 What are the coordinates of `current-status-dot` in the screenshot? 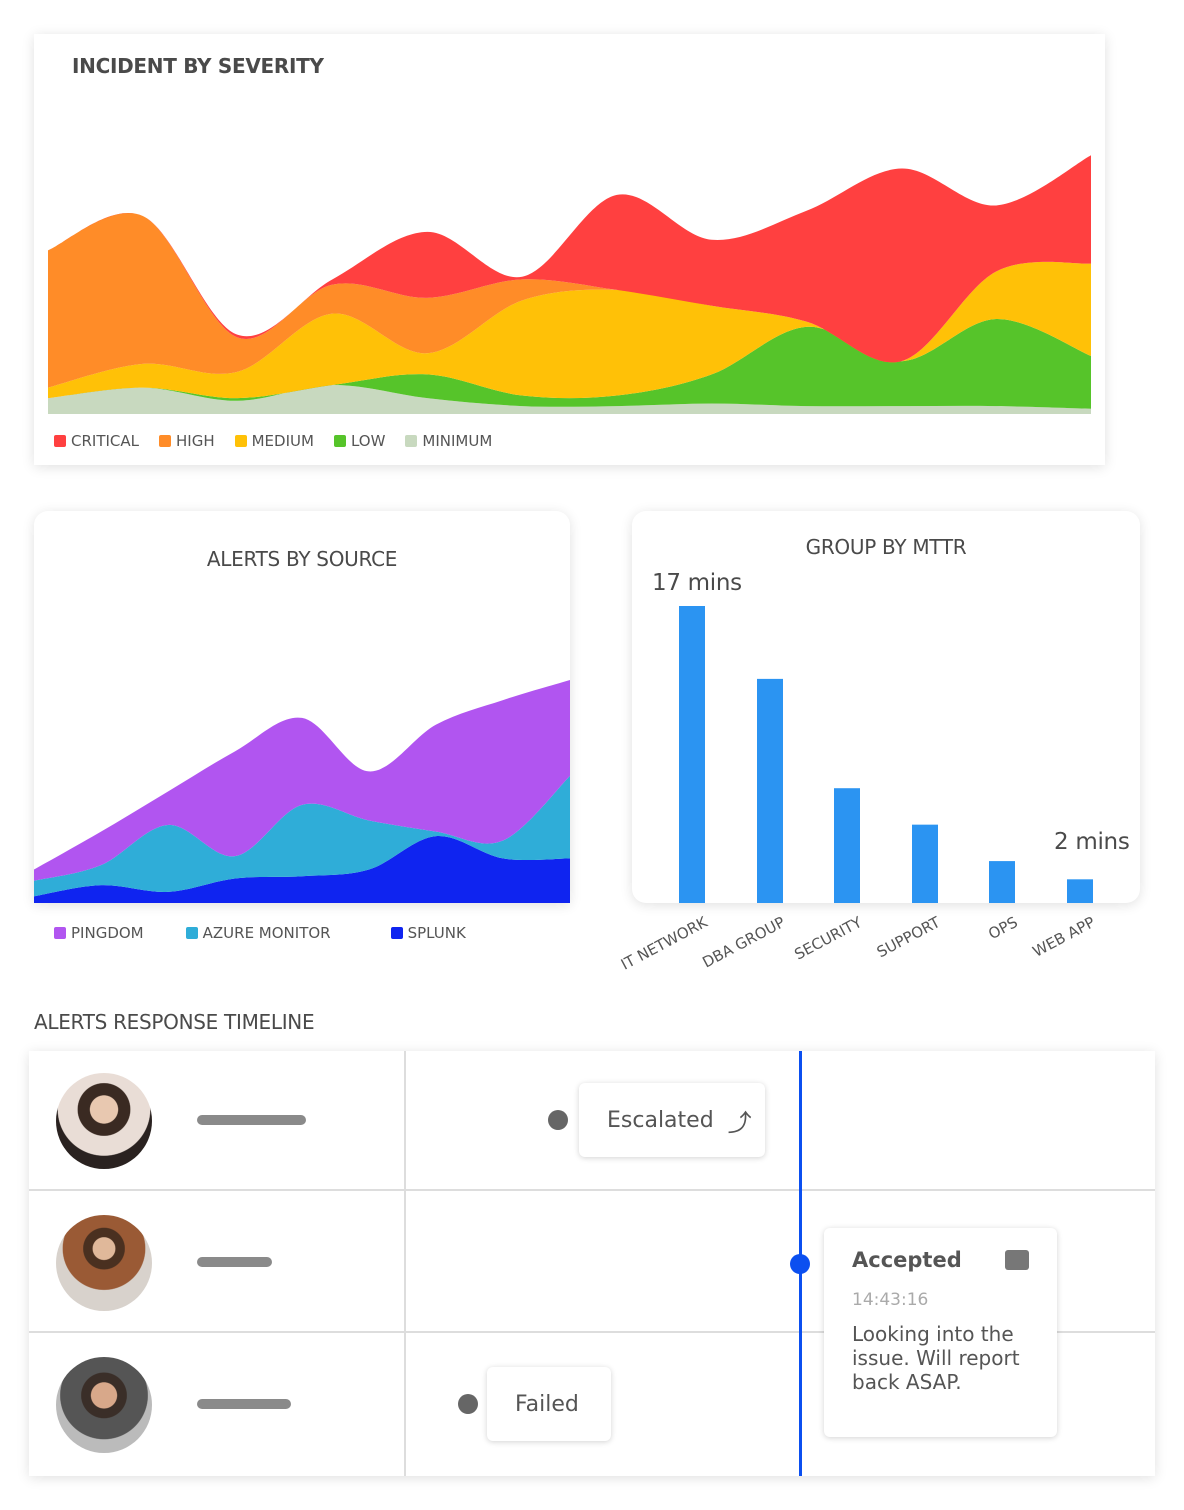 It's located at (800, 1264).